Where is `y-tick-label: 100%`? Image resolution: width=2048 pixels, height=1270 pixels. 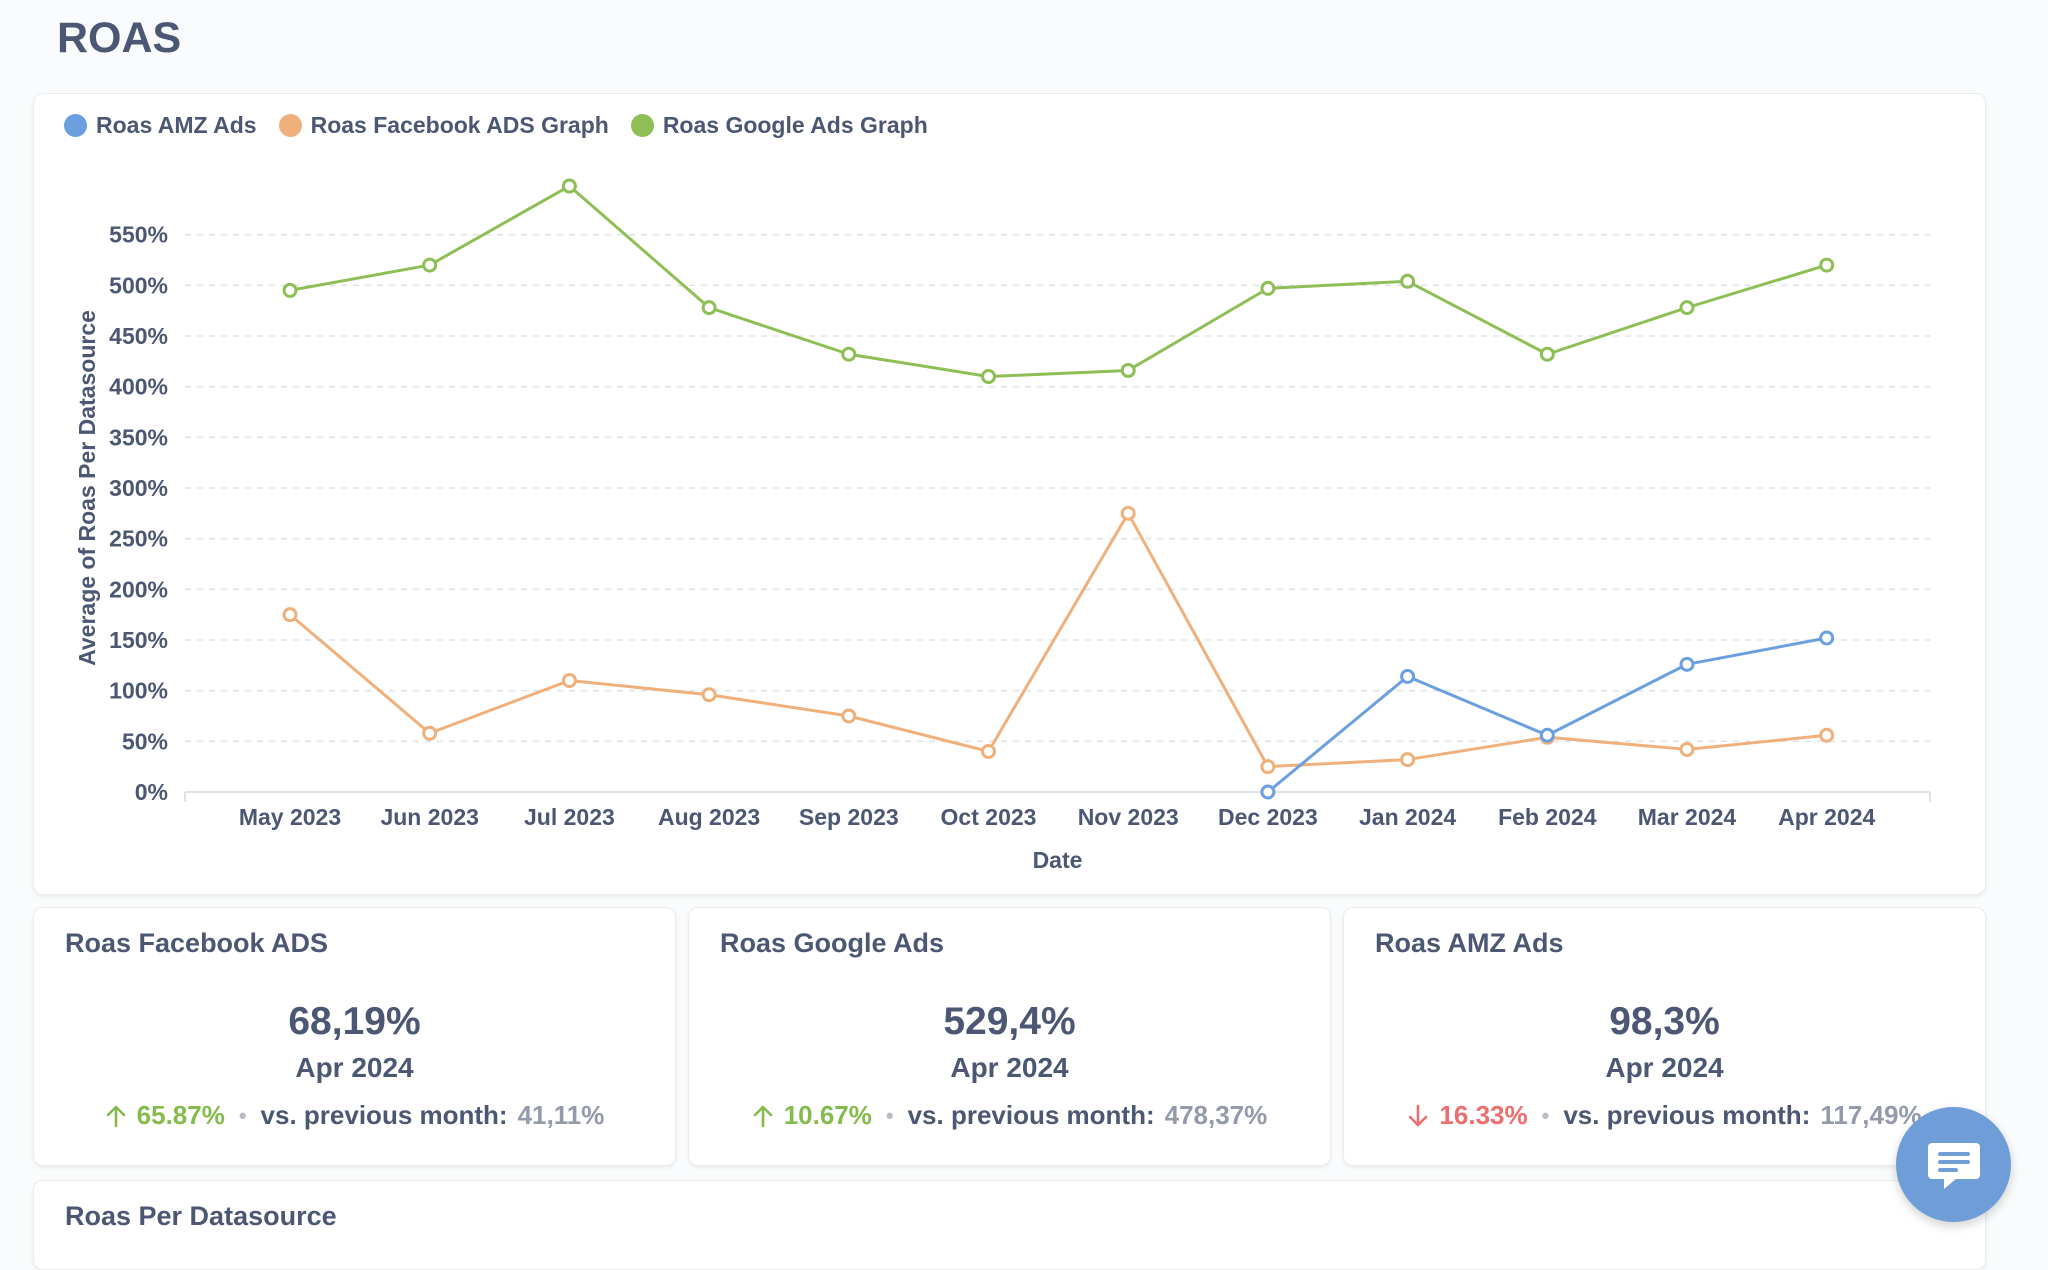
y-tick-label: 100% is located at coordinates (138, 691).